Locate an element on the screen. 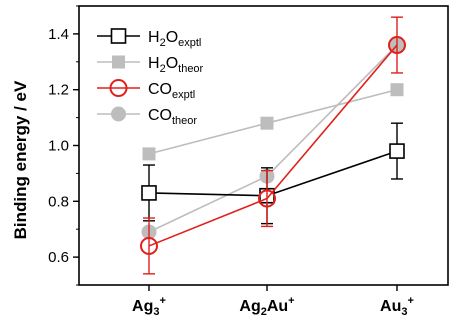  y-tick-label-3: 1.2 is located at coordinates (58, 90).